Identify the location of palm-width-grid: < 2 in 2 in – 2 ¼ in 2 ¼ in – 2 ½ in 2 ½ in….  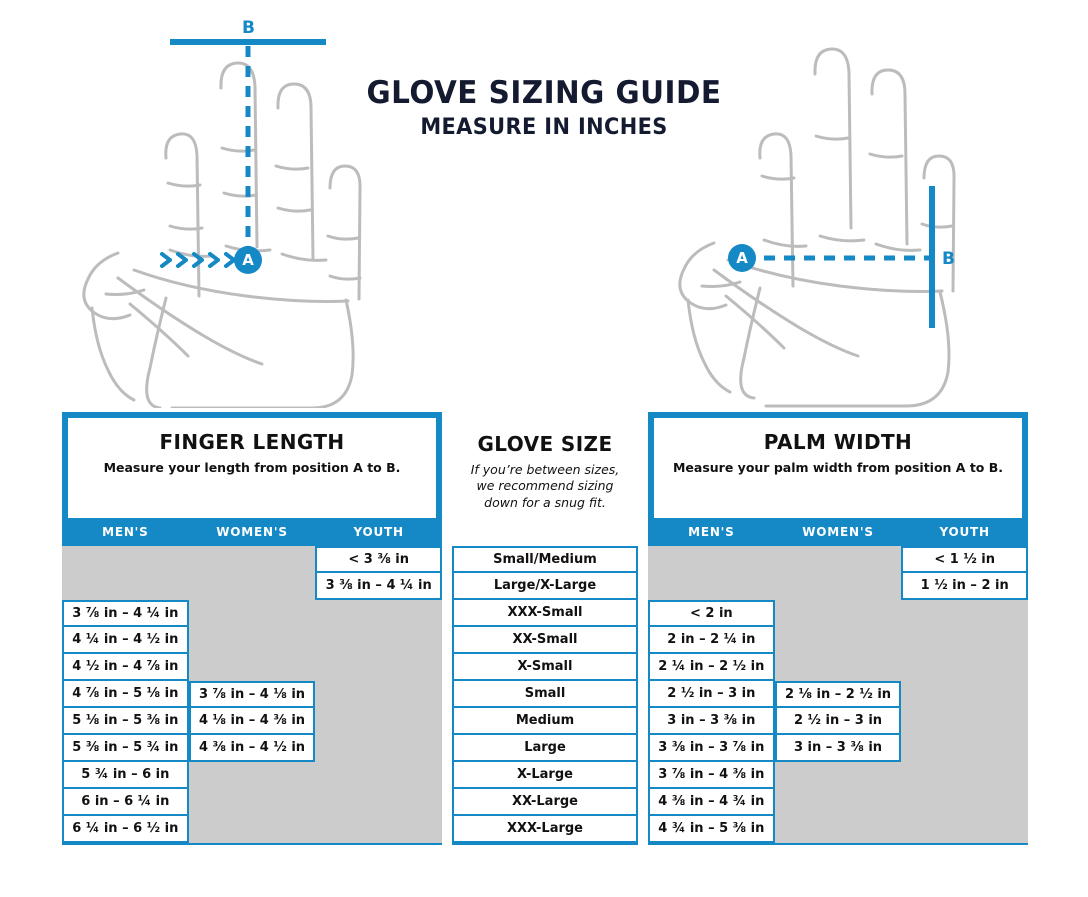
(838, 695).